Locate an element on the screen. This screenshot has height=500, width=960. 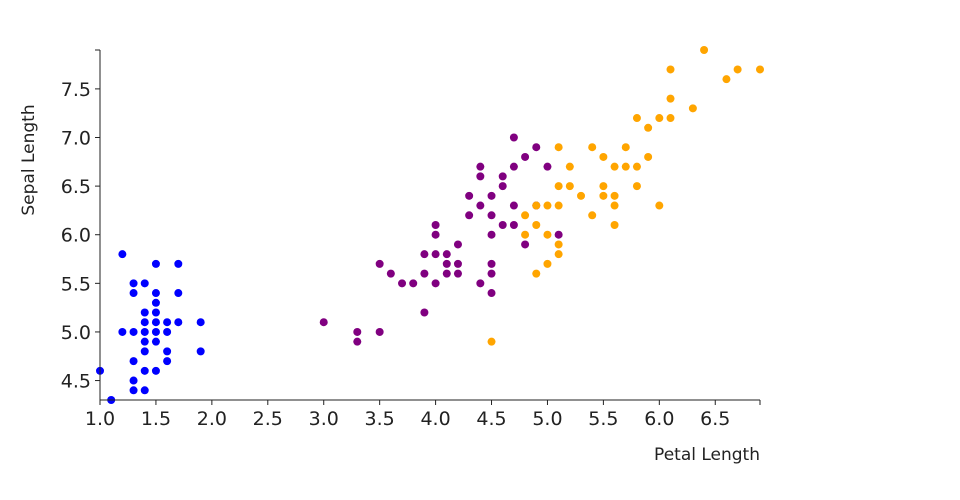
x-tick-label: 2.0 is located at coordinates (212, 419).